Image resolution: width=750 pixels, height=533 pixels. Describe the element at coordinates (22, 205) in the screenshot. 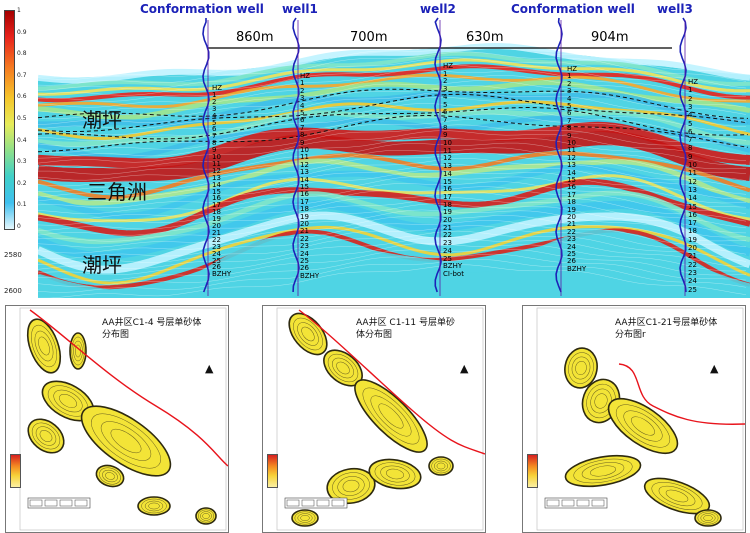

I see `colorbar-tick: 0.1` at that location.